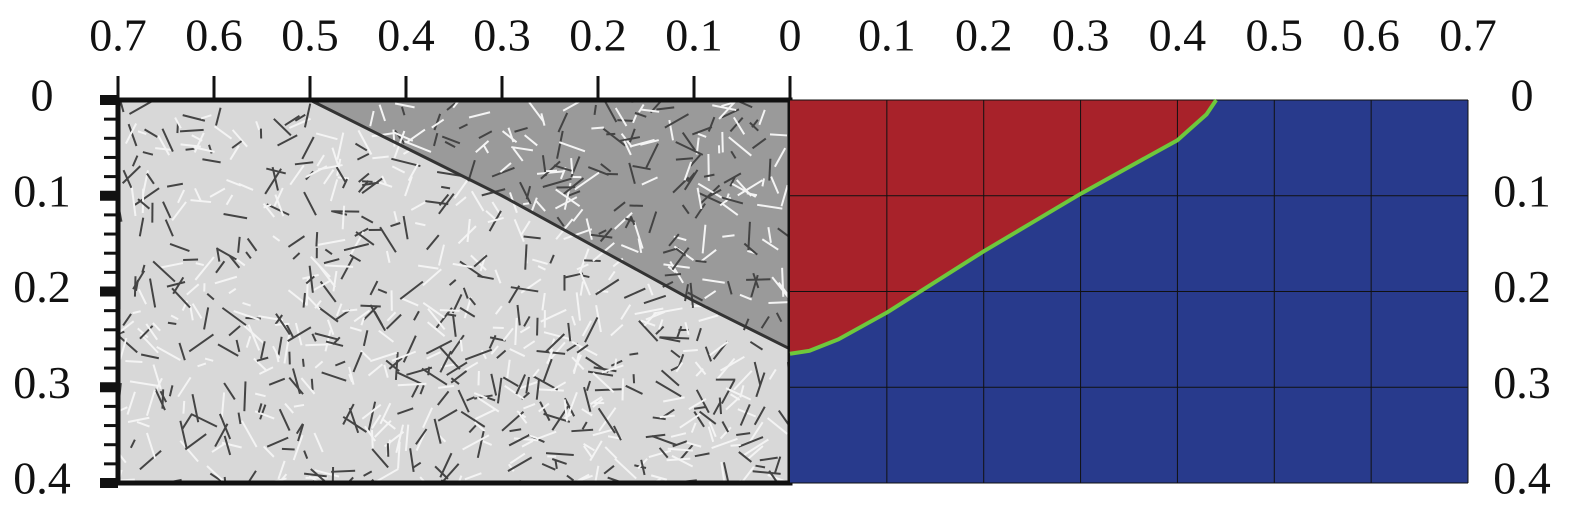 Image resolution: width=1575 pixels, height=524 pixels. Describe the element at coordinates (406, 35) in the screenshot. I see `x-tick-label: 0.4` at that location.